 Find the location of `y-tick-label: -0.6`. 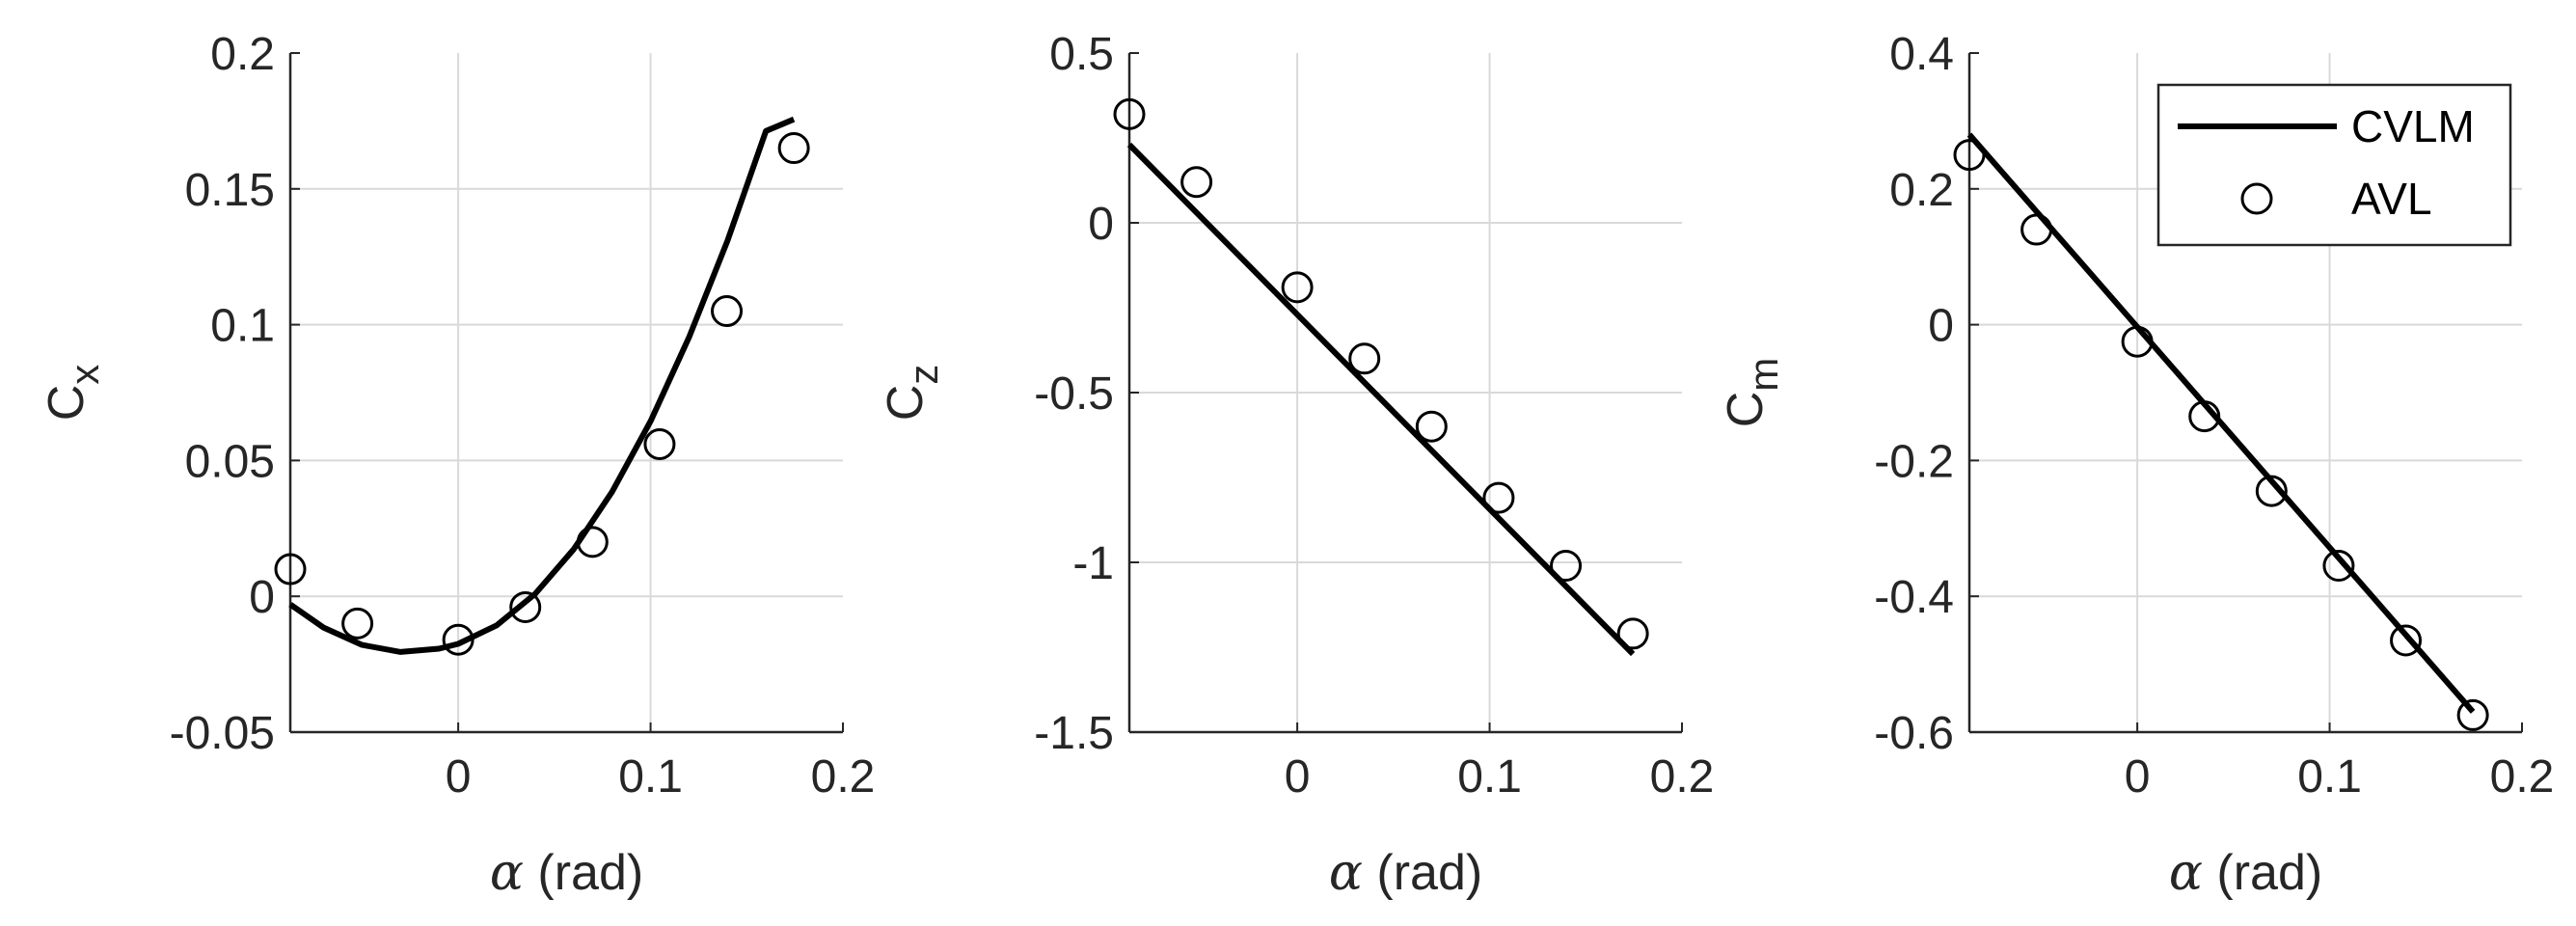

y-tick-label: -0.6 is located at coordinates (1914, 734).